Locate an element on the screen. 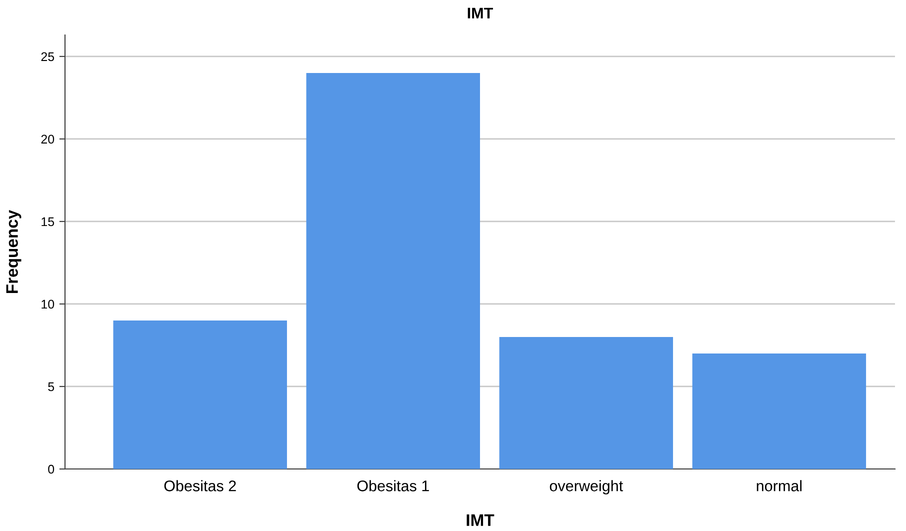 The height and width of the screenshot is (531, 906). y-axis-title: Frequency is located at coordinates (14, 252).